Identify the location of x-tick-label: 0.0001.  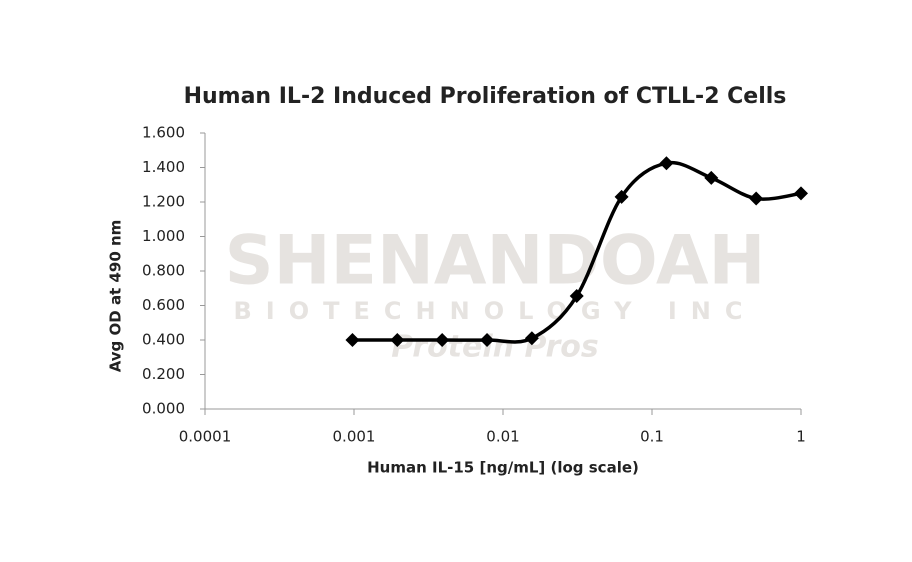
(205, 437).